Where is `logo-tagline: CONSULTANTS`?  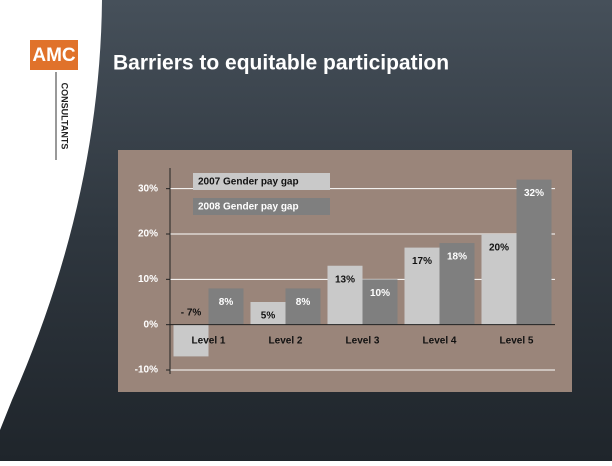 logo-tagline: CONSULTANTS is located at coordinates (65, 116).